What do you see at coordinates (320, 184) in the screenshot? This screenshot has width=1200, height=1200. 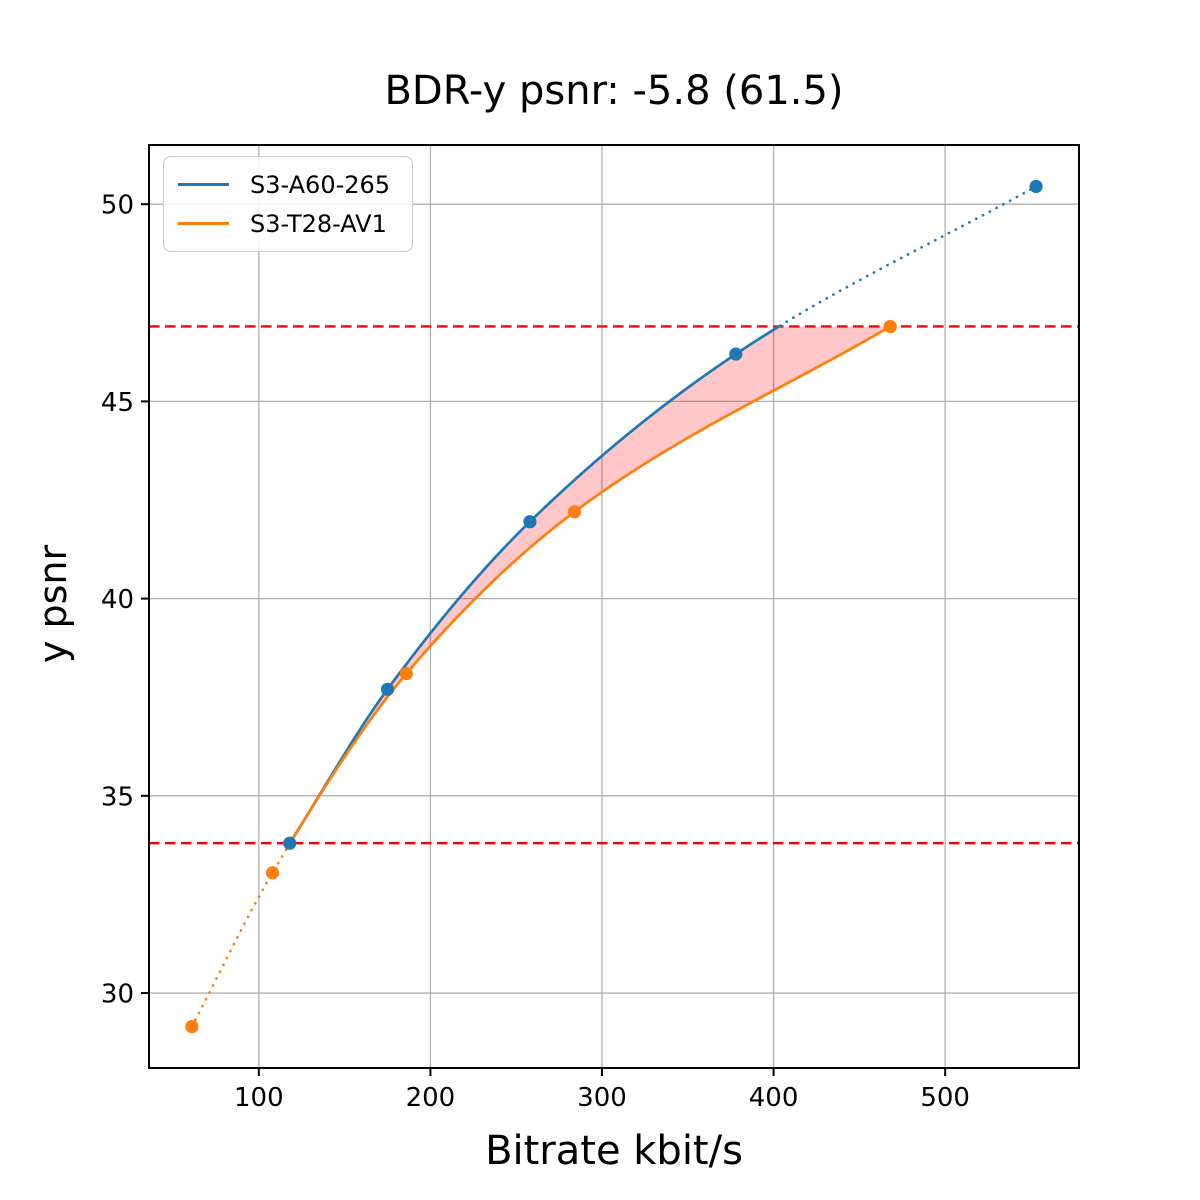 I see `legend-label-s3-a60-265: S3-A60-265` at bounding box center [320, 184].